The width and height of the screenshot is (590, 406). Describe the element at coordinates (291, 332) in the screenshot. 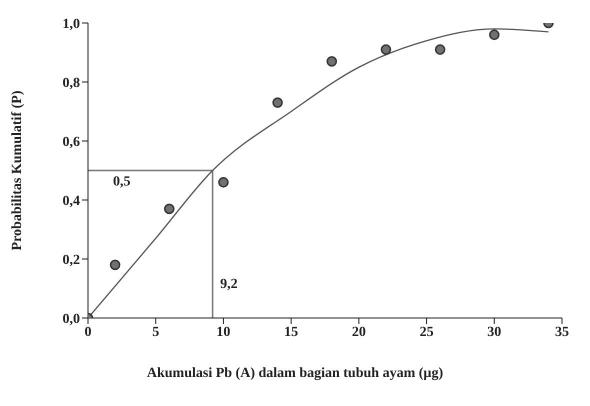

I see `x-tick-label: 15` at that location.